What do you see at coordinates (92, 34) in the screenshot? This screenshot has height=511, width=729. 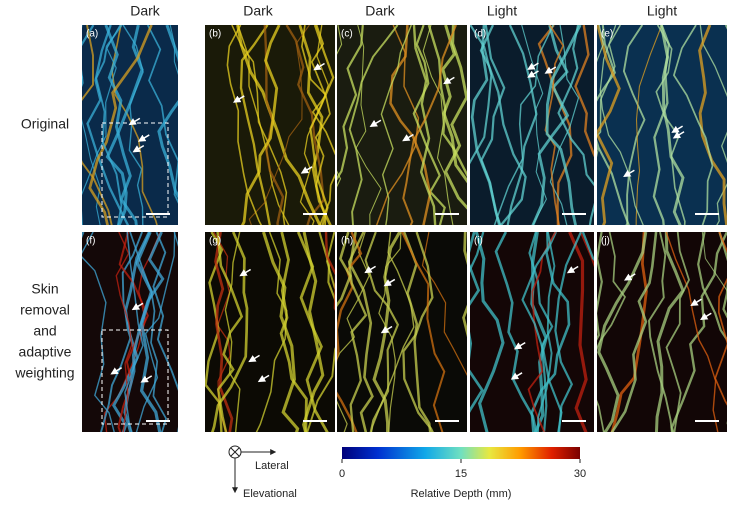 I see `panel-label: (a)` at bounding box center [92, 34].